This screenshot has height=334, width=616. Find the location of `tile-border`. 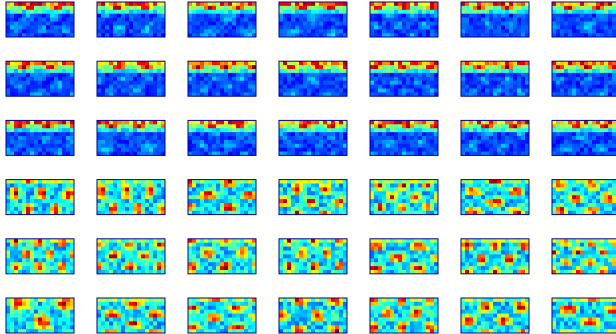

tile-border is located at coordinates (222, 19).